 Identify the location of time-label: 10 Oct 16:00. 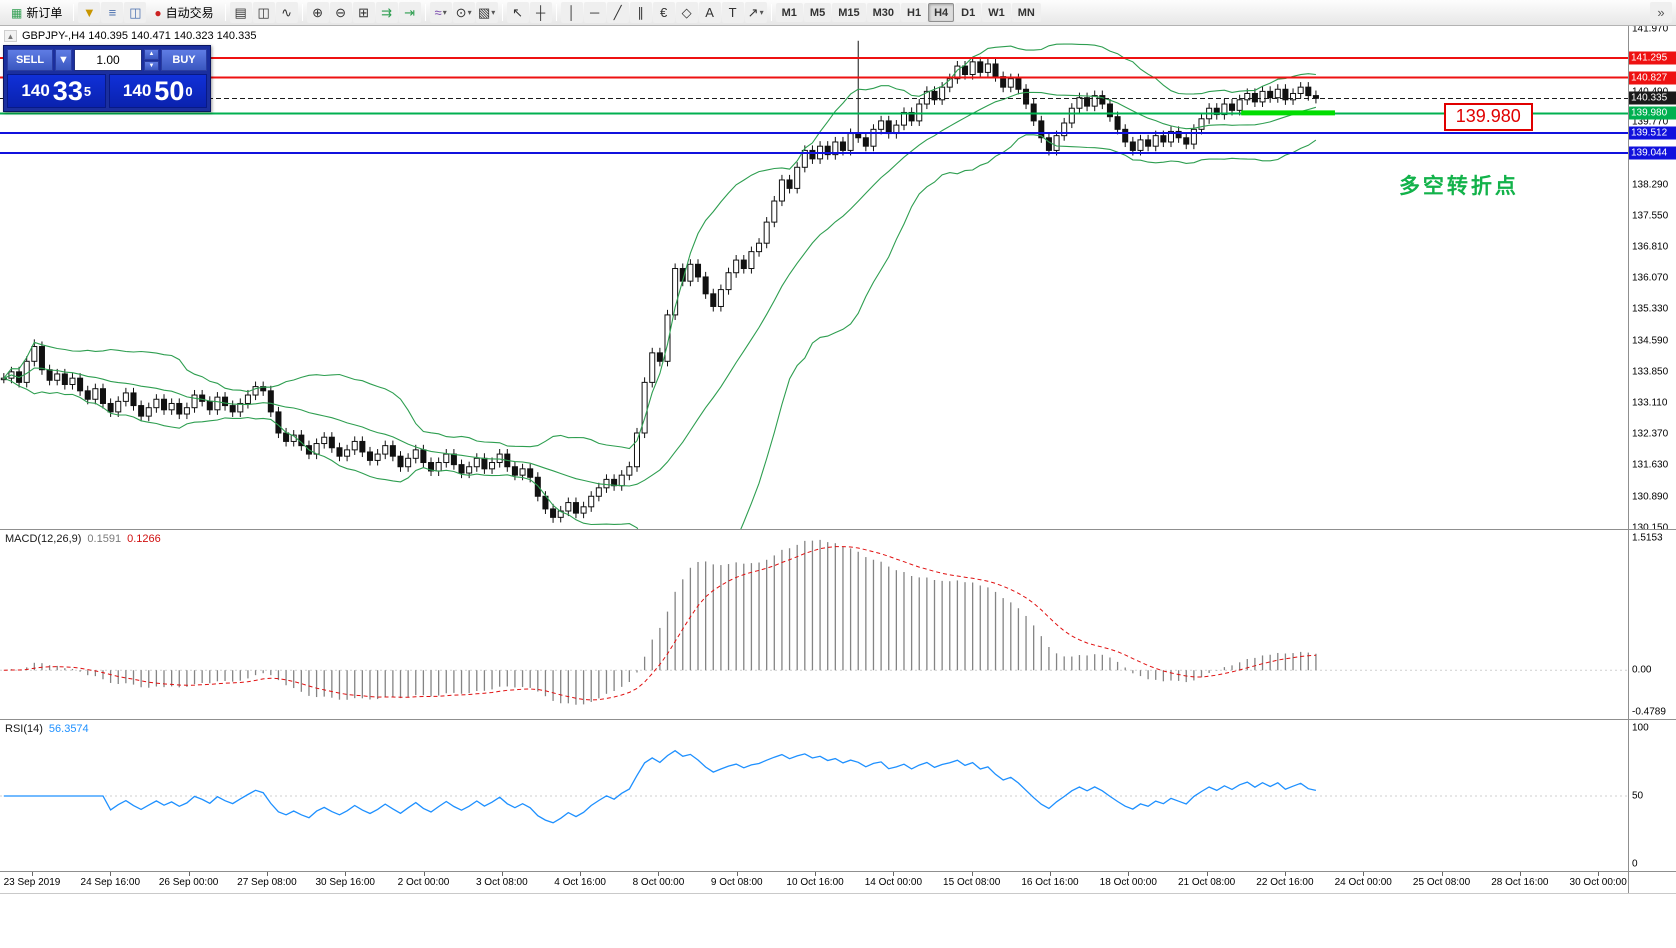
(815, 882).